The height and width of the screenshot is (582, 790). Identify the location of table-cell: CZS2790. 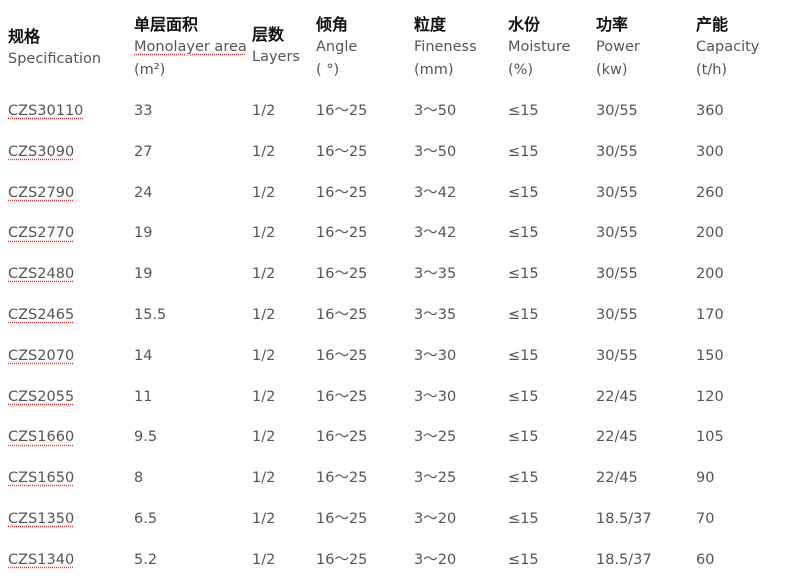
(41, 192).